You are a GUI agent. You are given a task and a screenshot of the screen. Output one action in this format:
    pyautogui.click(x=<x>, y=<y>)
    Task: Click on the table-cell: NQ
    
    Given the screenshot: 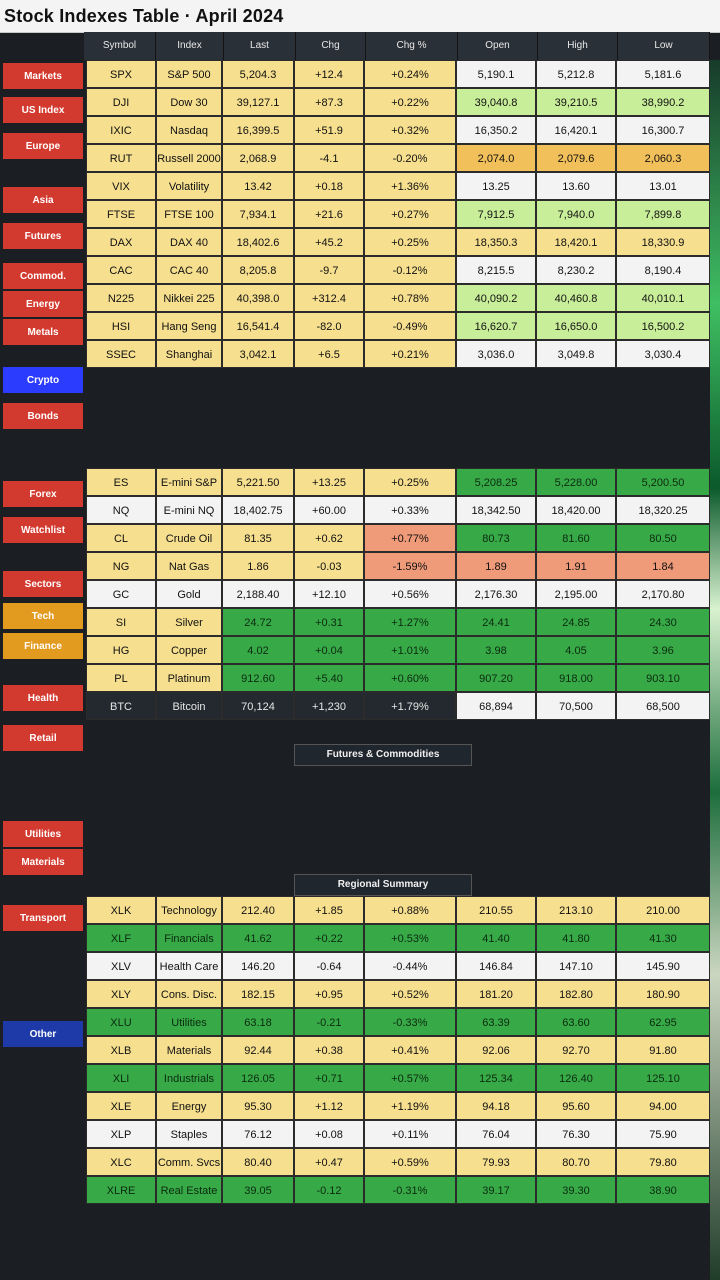 What is the action you would take?
    pyautogui.click(x=121, y=510)
    